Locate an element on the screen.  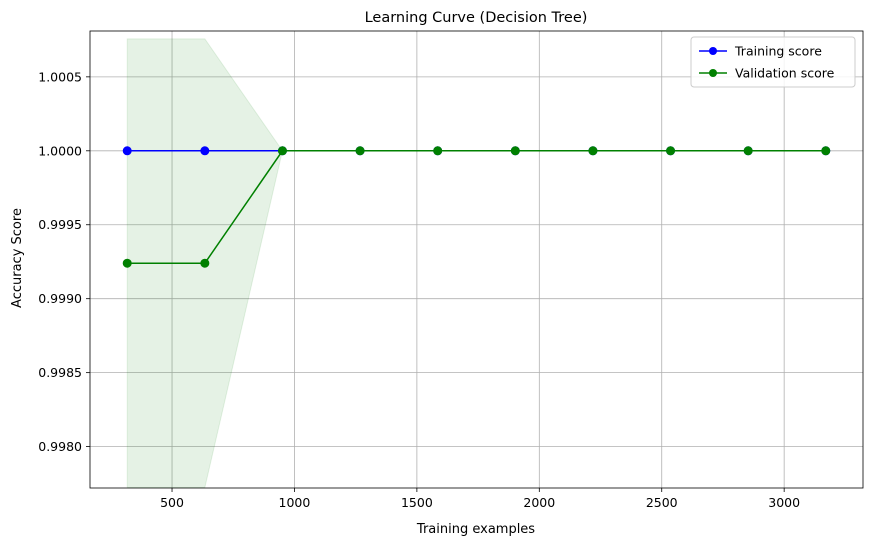
y-tick-label: 0.9980 is located at coordinates (60, 446).